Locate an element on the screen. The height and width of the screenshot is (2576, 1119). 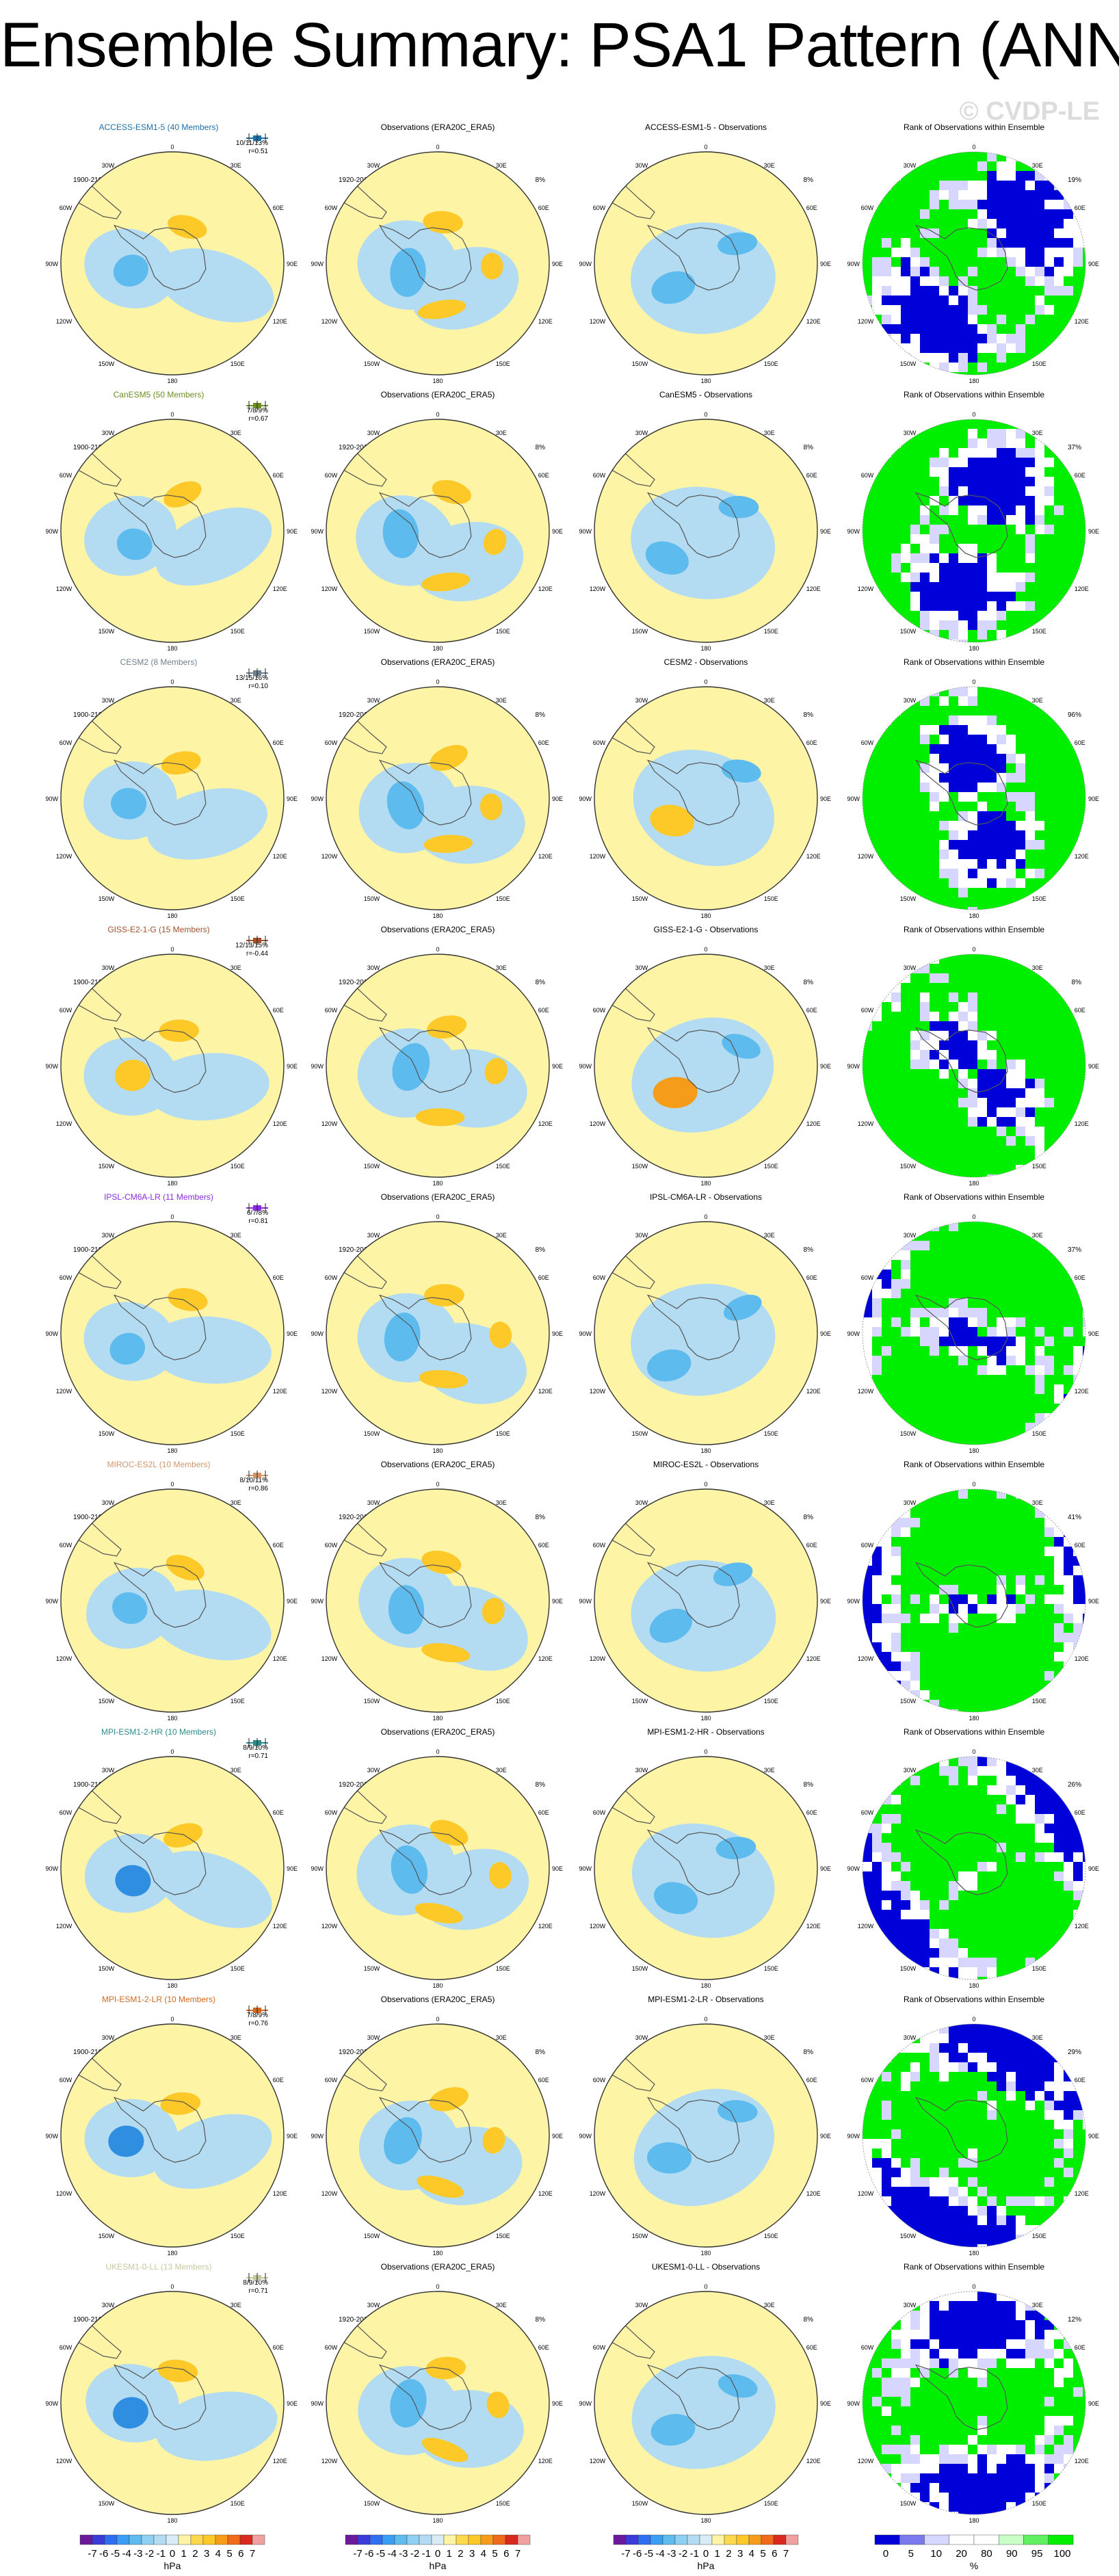
lon-label: 60W is located at coordinates (599, 475).